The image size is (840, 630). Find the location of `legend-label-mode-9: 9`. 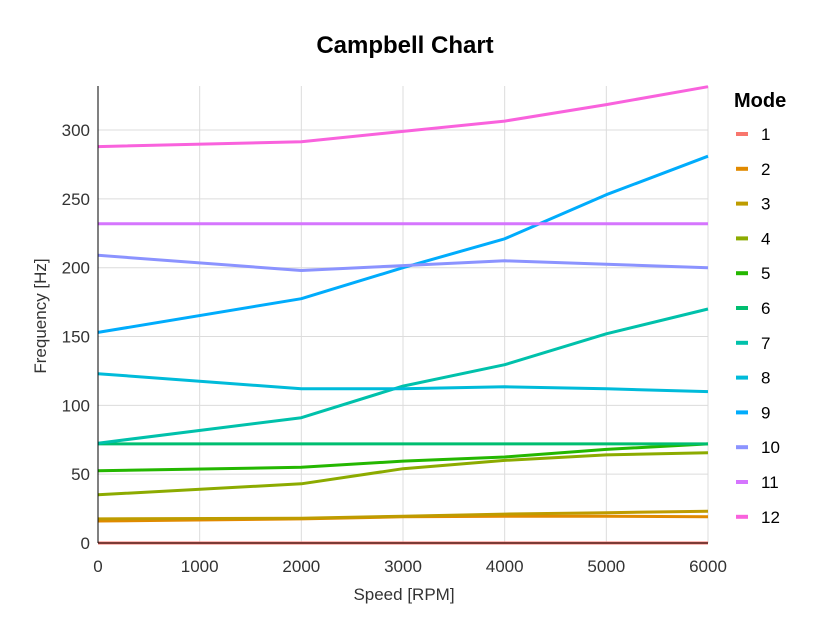

legend-label-mode-9: 9 is located at coordinates (765, 412).